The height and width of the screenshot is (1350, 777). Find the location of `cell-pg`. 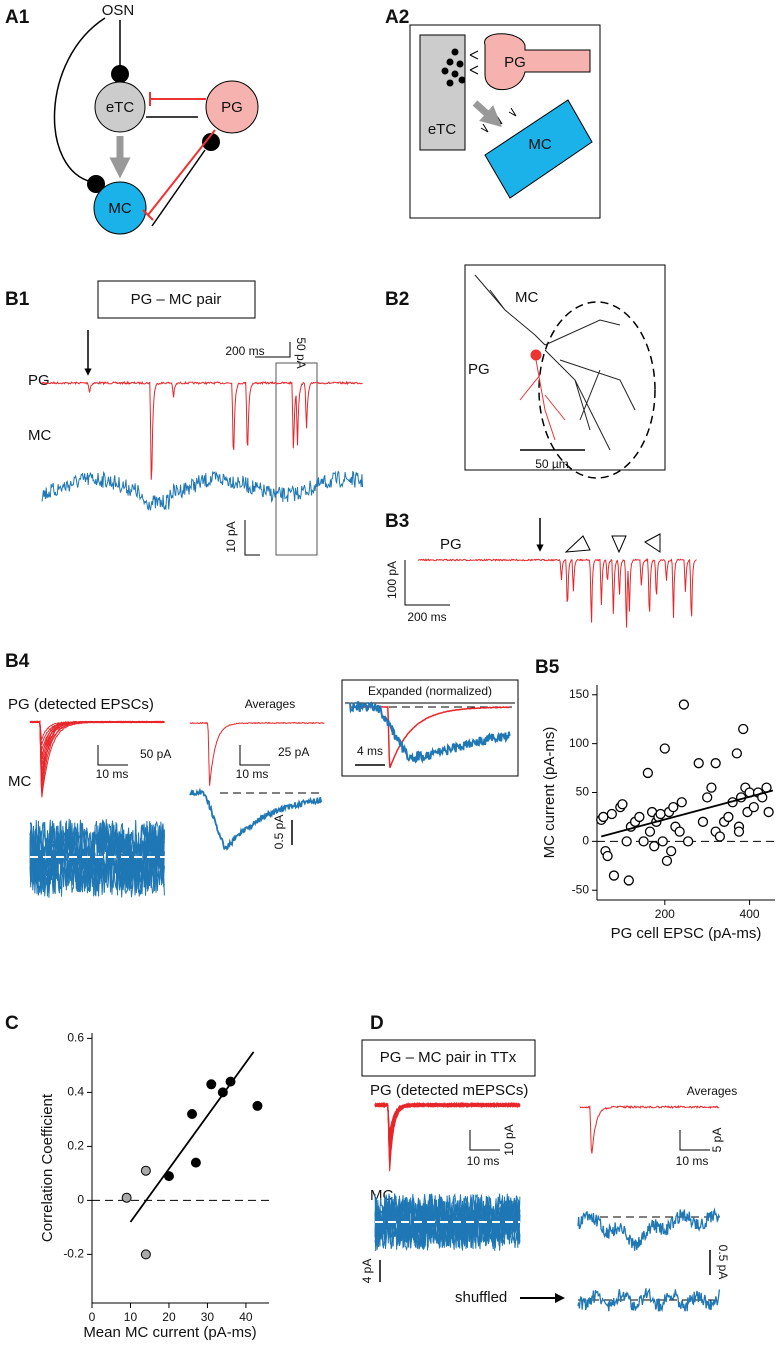

cell-pg is located at coordinates (537, 62).